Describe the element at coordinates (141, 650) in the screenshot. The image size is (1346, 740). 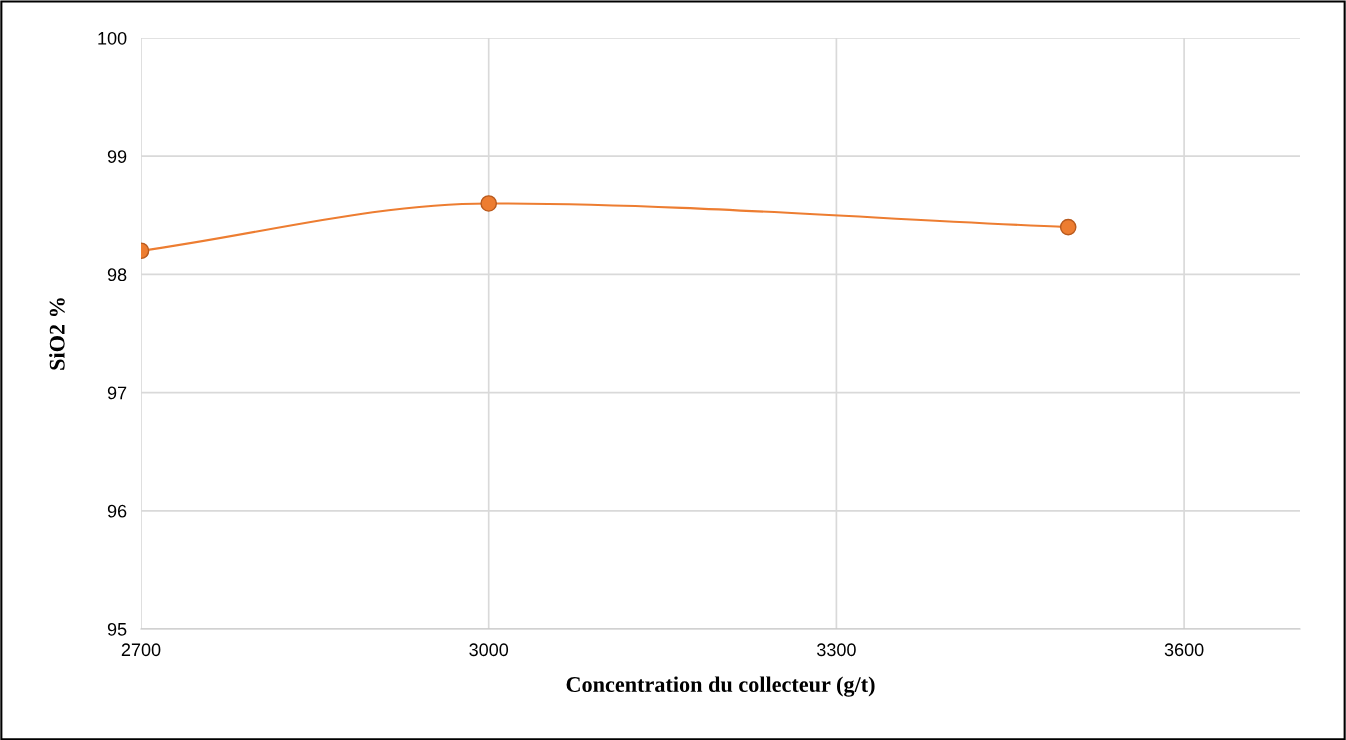
I see `x-tick-label: 2700` at that location.